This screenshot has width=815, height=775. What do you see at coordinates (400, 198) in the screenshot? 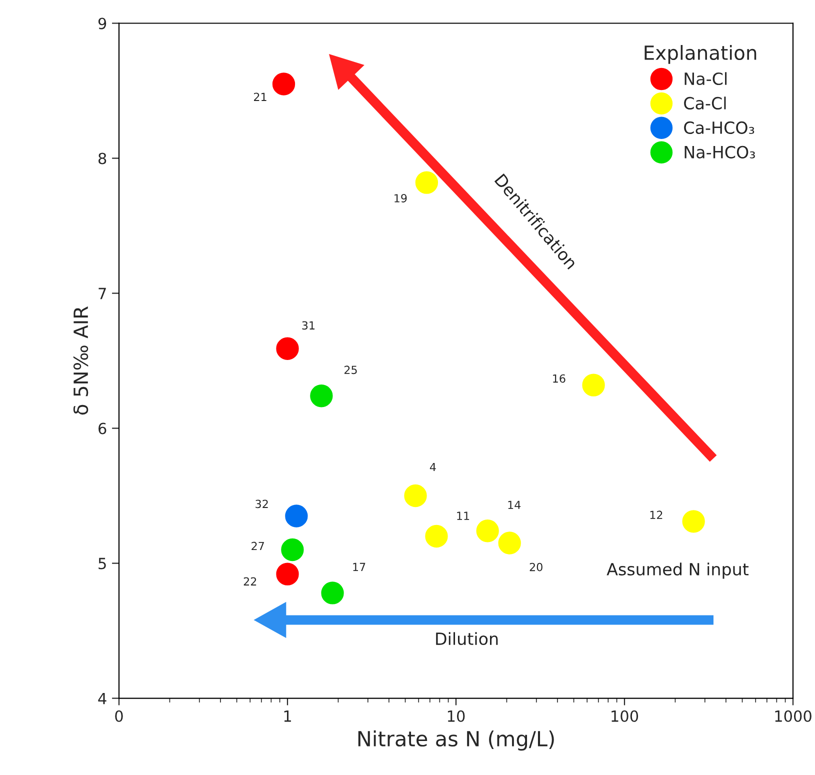
I see `annotation: 19` at bounding box center [400, 198].